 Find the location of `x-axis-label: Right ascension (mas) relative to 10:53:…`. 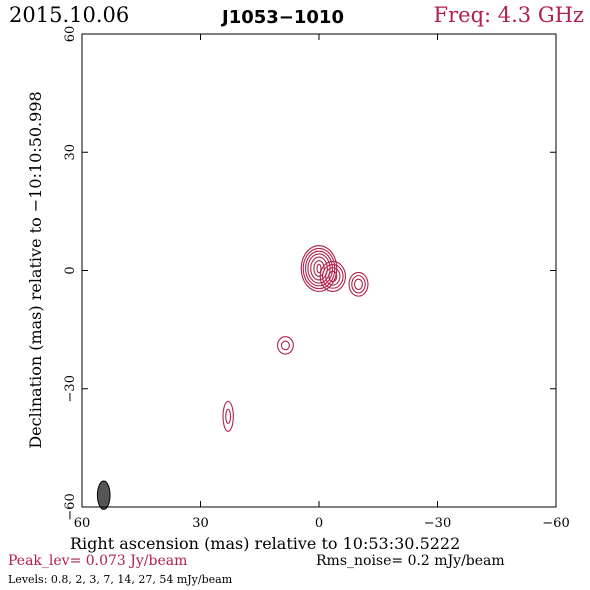

x-axis-label: Right ascension (mas) relative to 10:53:… is located at coordinates (265, 543).